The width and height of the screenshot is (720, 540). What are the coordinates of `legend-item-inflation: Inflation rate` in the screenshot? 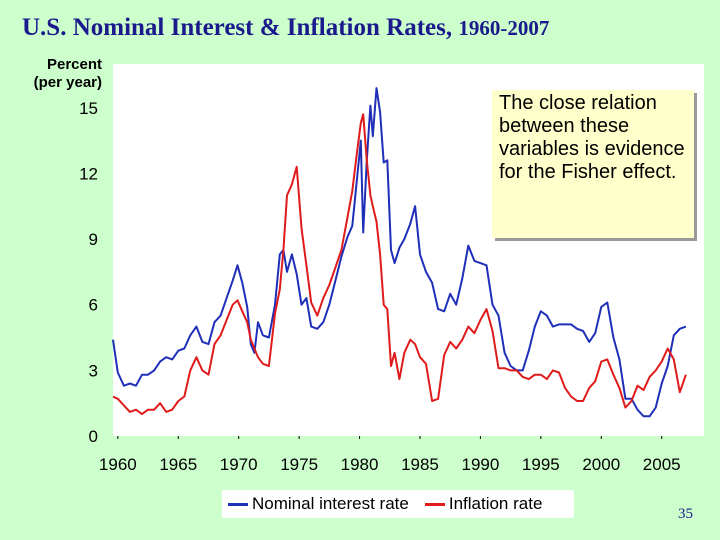 It's located at (483, 504).